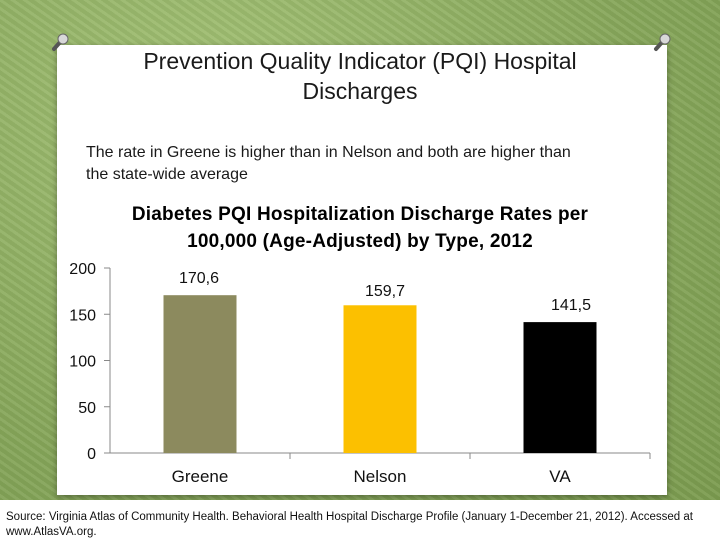  Describe the element at coordinates (199, 278) in the screenshot. I see `data-label: 170,6` at that location.